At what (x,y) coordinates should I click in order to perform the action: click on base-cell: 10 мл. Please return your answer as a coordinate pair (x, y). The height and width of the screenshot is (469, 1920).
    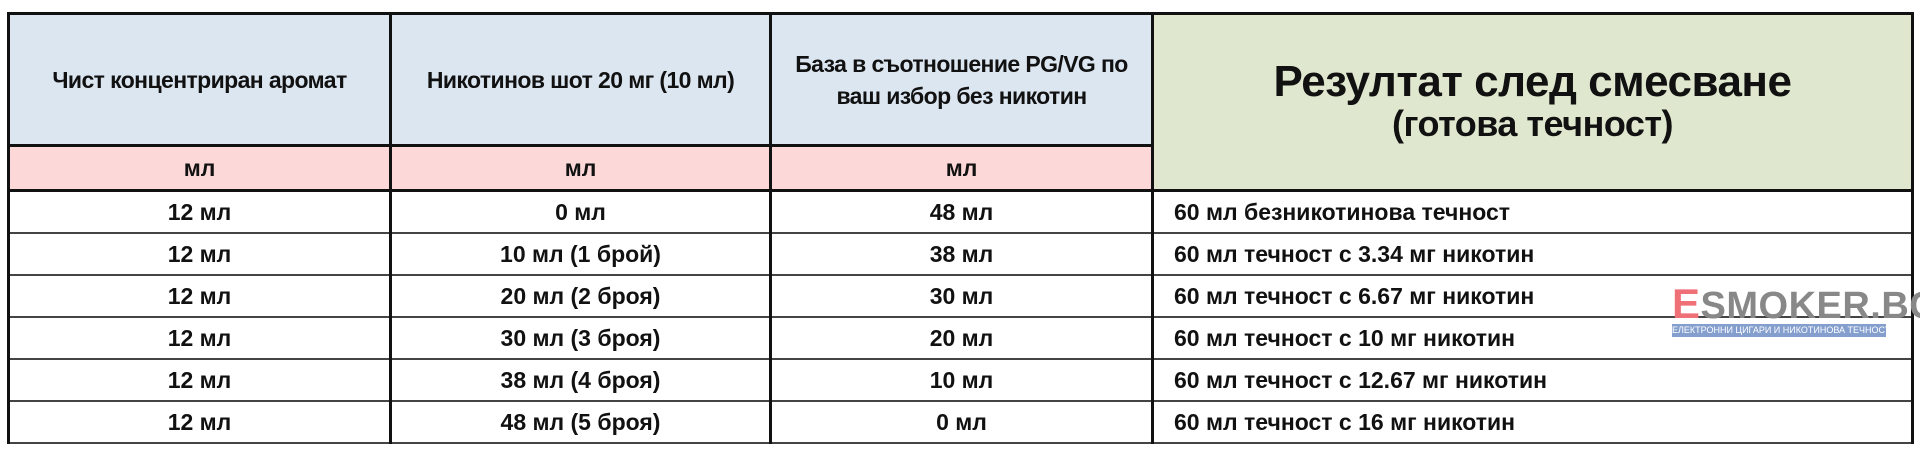
    Looking at the image, I should click on (961, 380).